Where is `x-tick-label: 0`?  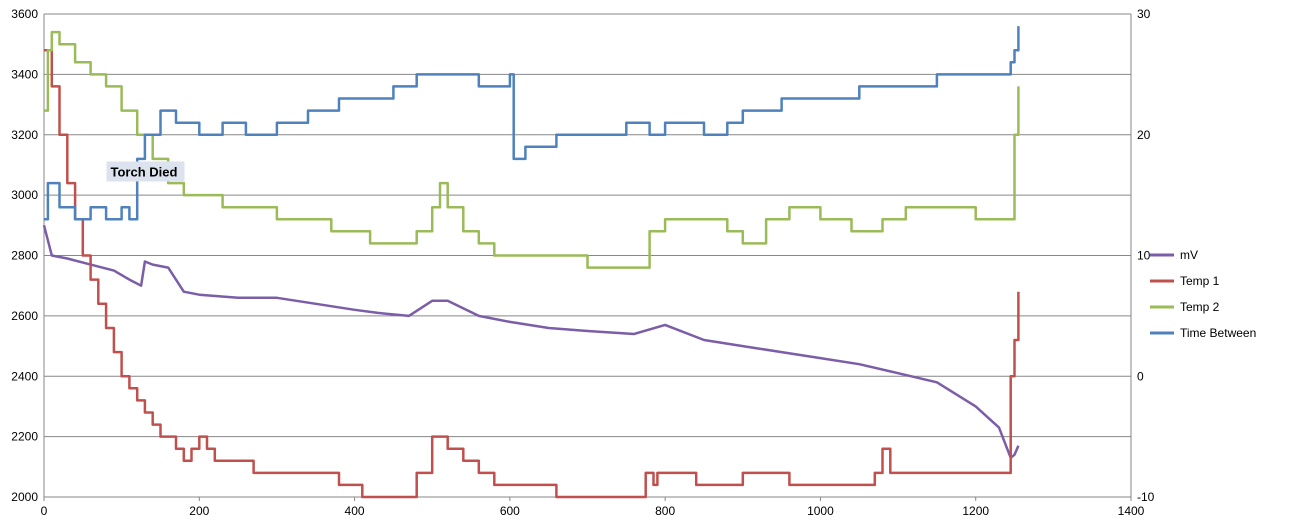
x-tick-label: 0 is located at coordinates (44, 511).